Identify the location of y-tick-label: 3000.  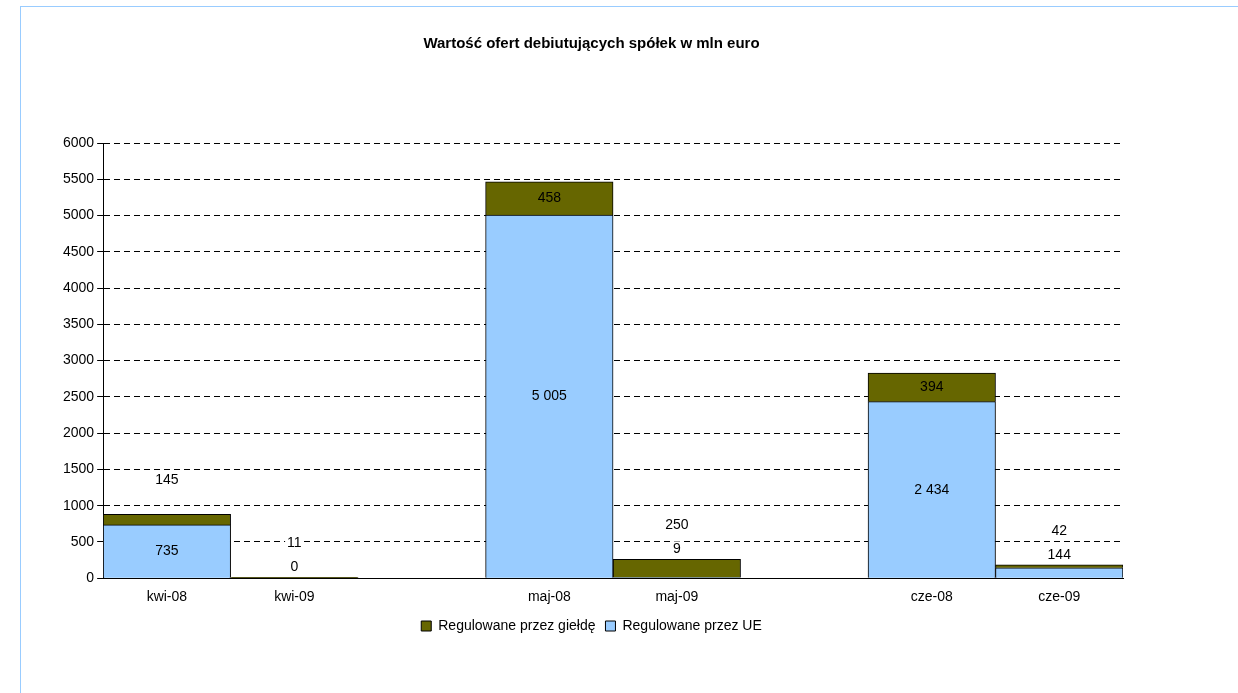
(78, 359).